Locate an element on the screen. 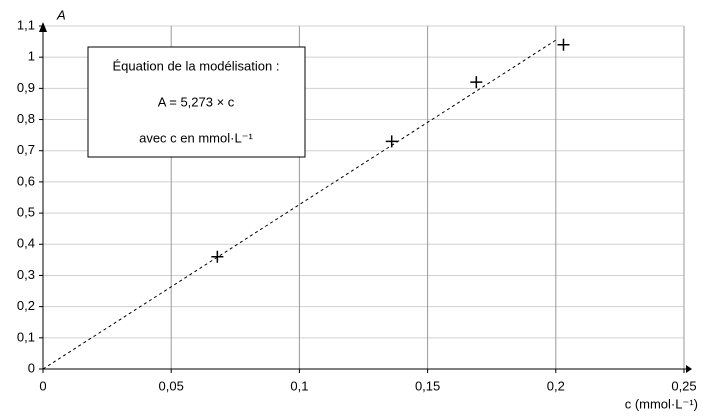  x-tick-label: 0,05 is located at coordinates (171, 385).